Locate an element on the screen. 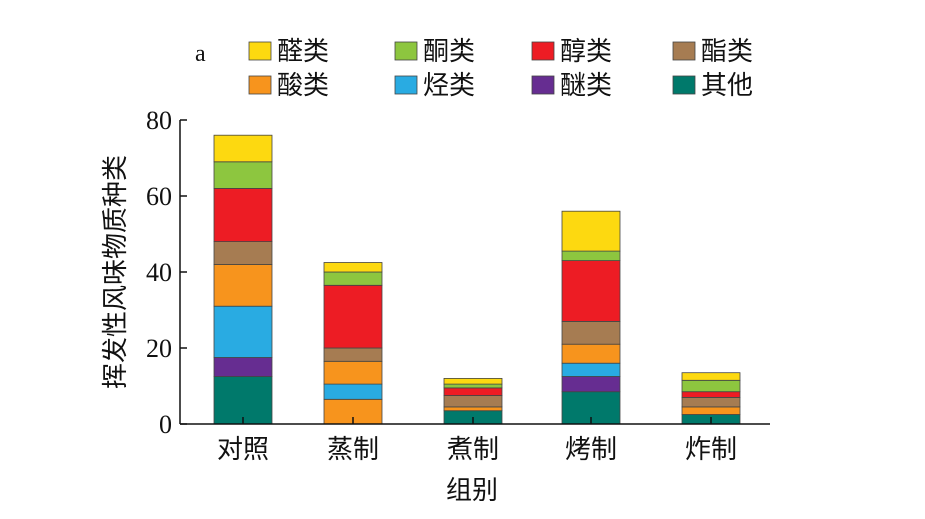 This screenshot has height=519, width=925. x-tick-label-5: 炸制 is located at coordinates (711, 450).